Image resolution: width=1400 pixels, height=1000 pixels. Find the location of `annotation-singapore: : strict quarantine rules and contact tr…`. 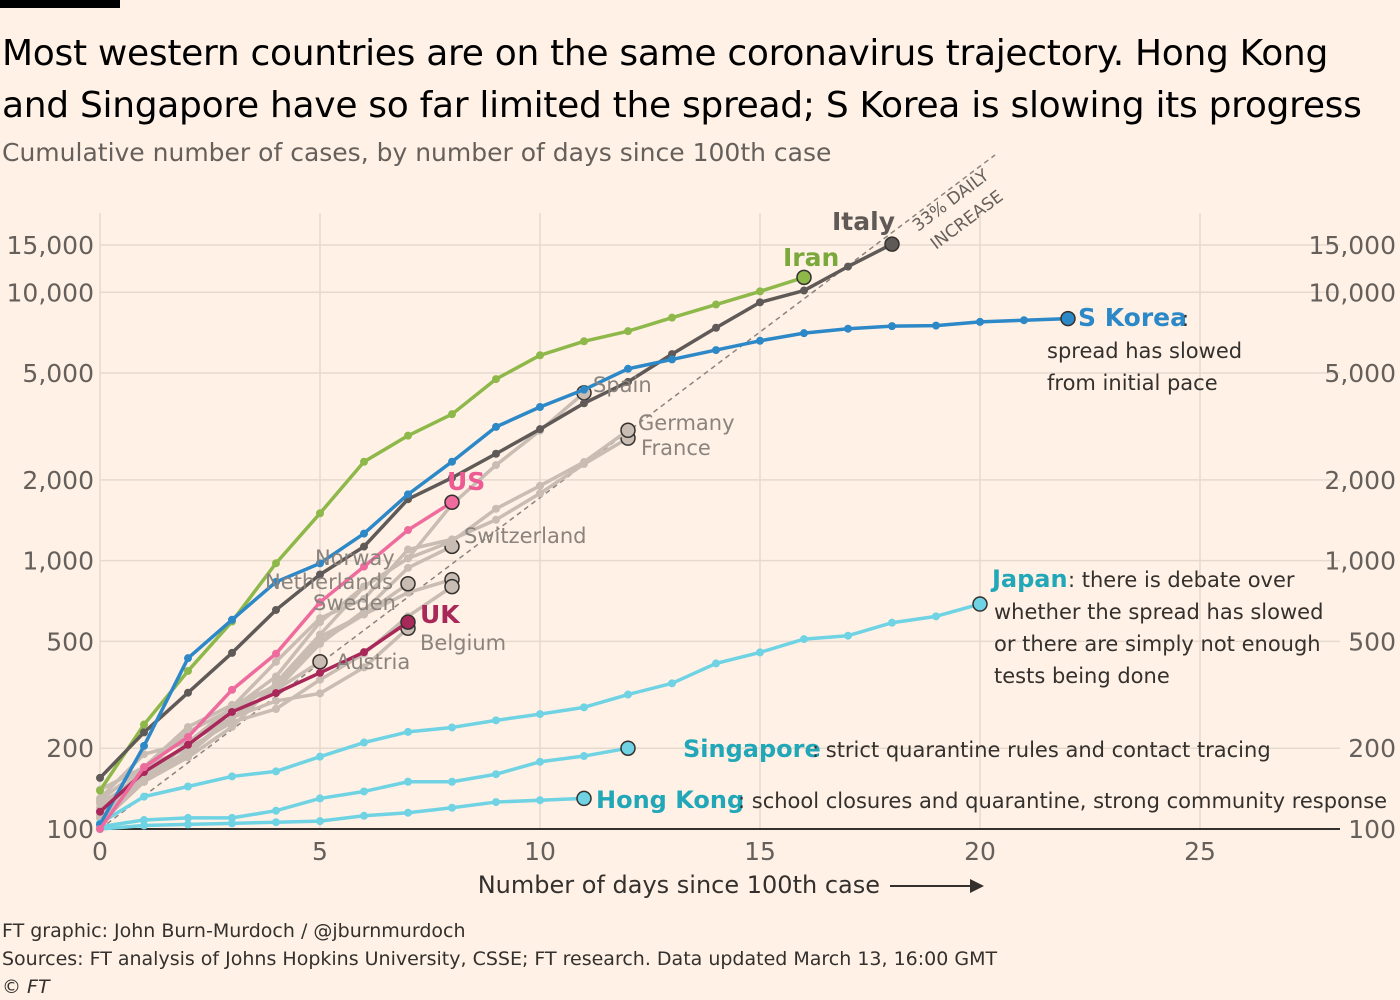

annotation-singapore: : strict quarantine rules and contact tr… is located at coordinates (1041, 750).